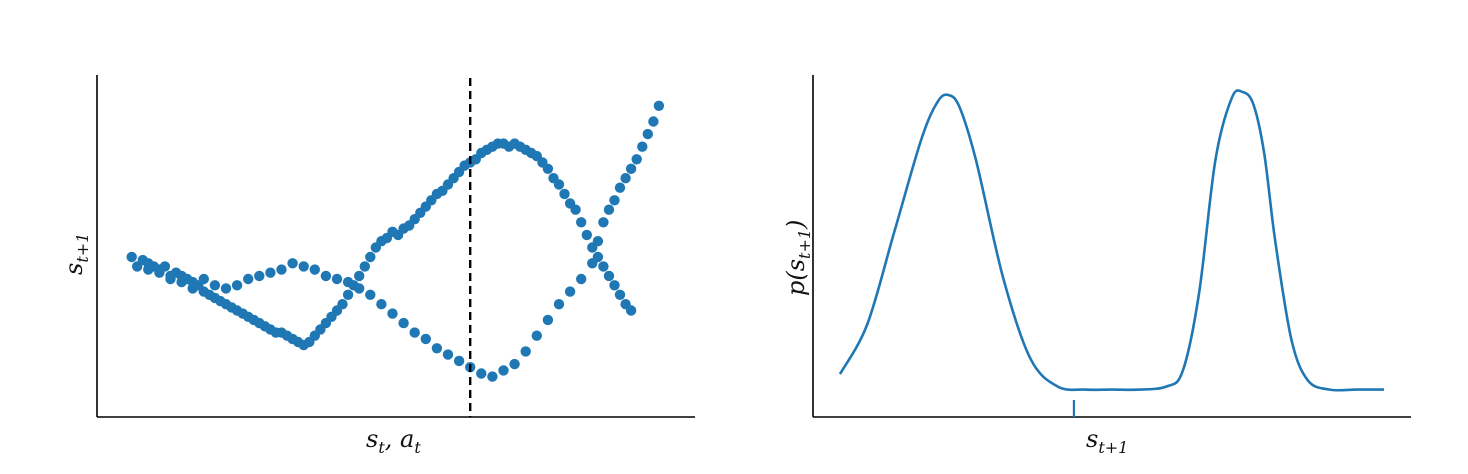 Image resolution: width=1468 pixels, height=474 pixels. What do you see at coordinates (76, 254) in the screenshot?
I see `left-y-axis-label: st+1` at bounding box center [76, 254].